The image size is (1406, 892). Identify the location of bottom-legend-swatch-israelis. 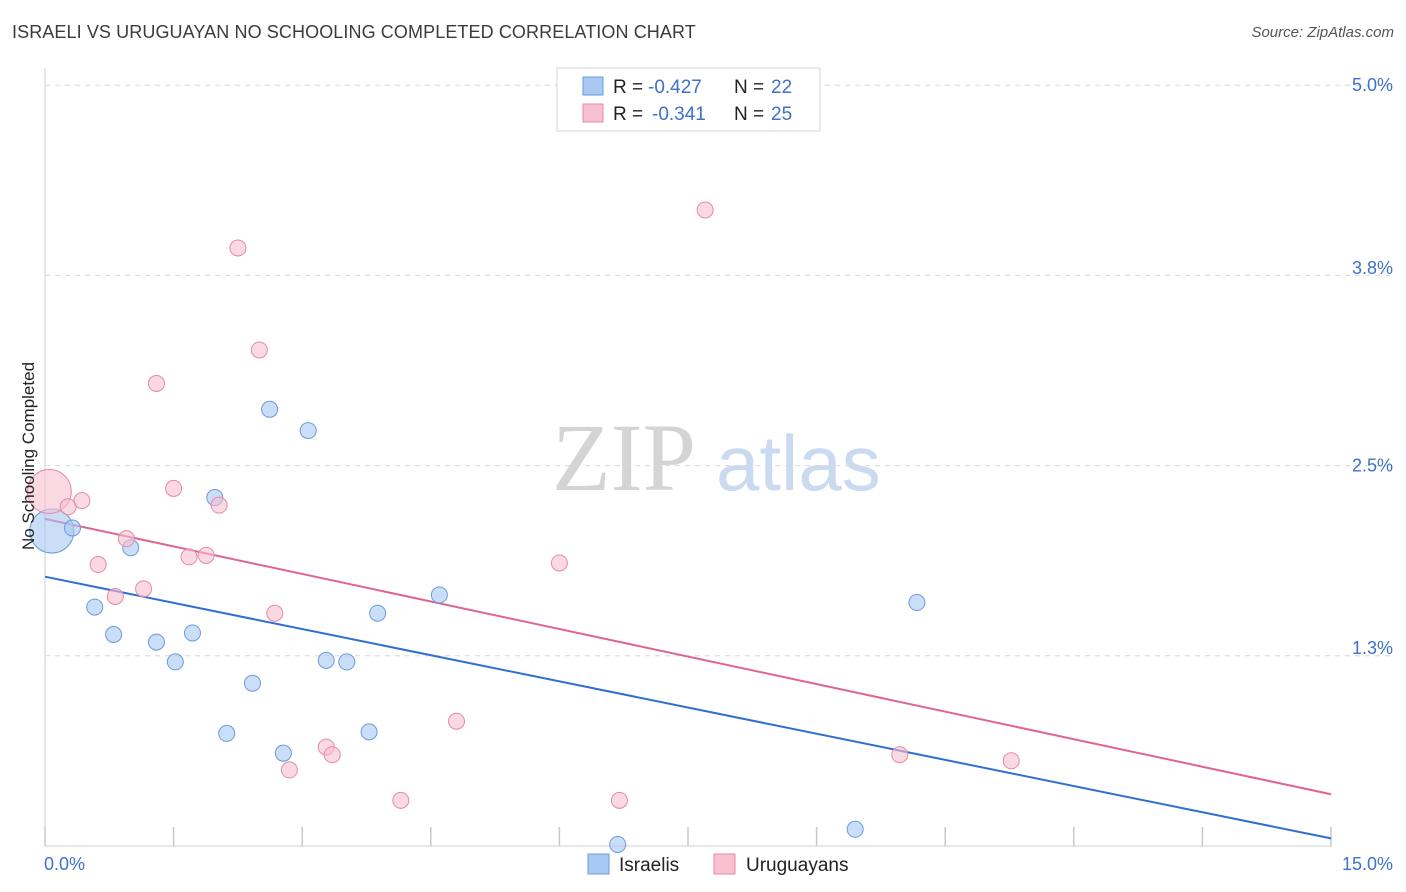
(598, 864).